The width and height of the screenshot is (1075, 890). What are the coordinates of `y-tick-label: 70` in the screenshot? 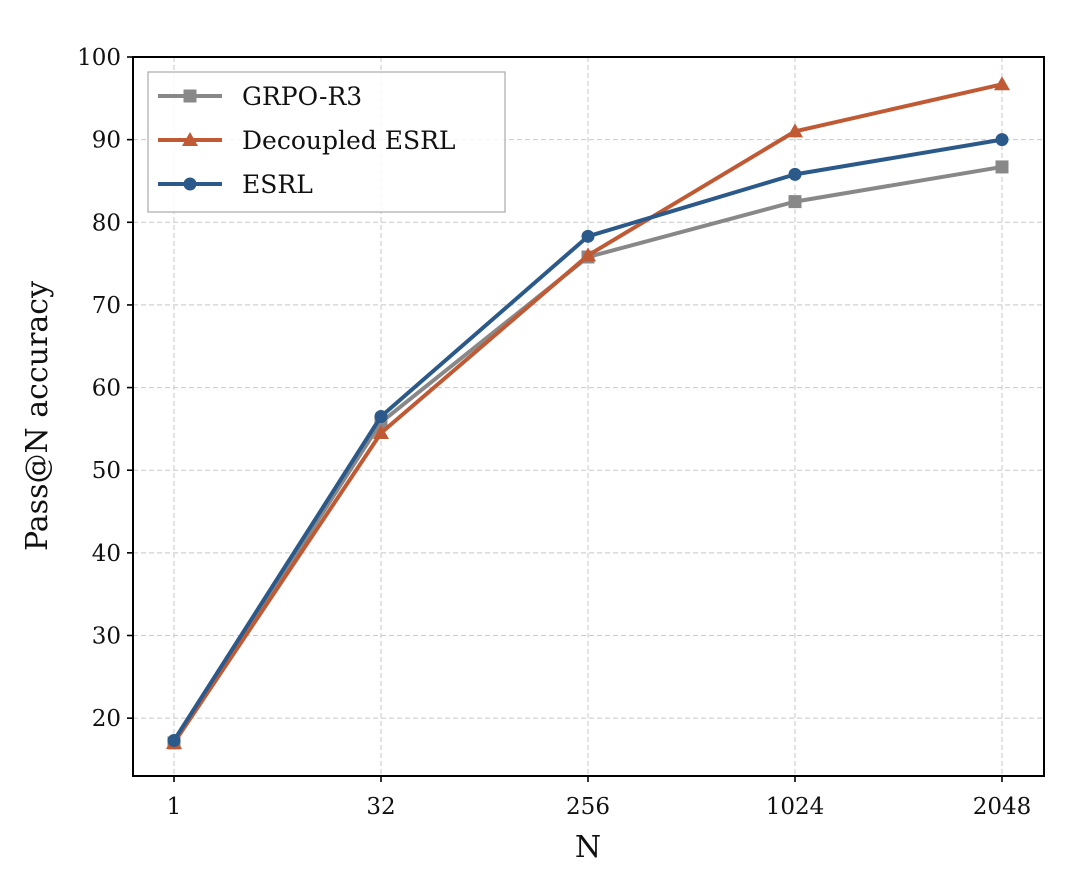 It's located at (106, 306).